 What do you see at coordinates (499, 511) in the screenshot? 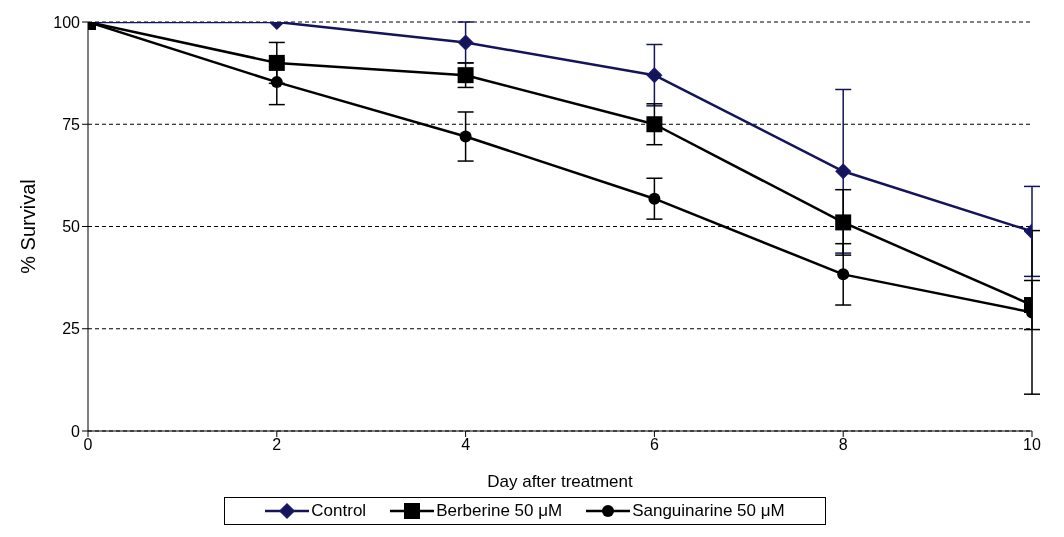
I see `legend-label: Berberine 50 μM` at bounding box center [499, 511].